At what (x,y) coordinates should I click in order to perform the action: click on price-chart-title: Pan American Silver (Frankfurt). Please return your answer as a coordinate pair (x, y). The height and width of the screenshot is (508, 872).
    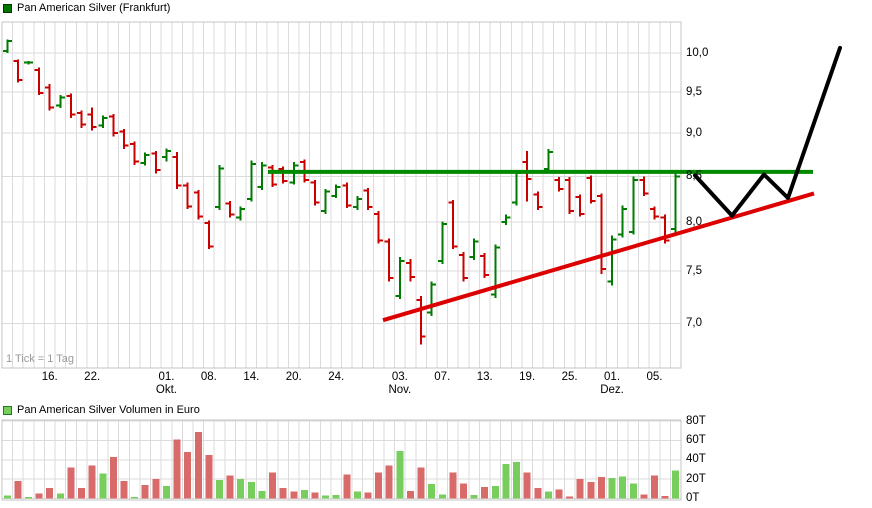
    Looking at the image, I should click on (94, 8).